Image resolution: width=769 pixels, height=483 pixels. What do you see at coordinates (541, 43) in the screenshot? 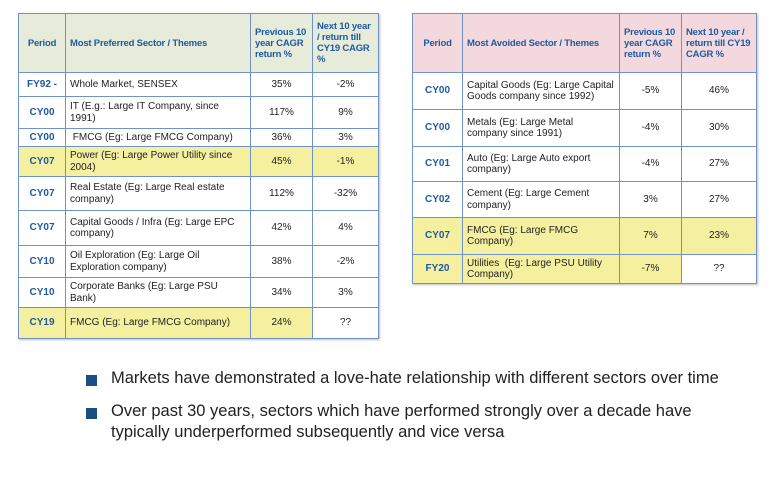
I see `header-sector: Most Avoided Sector / Themes` at bounding box center [541, 43].